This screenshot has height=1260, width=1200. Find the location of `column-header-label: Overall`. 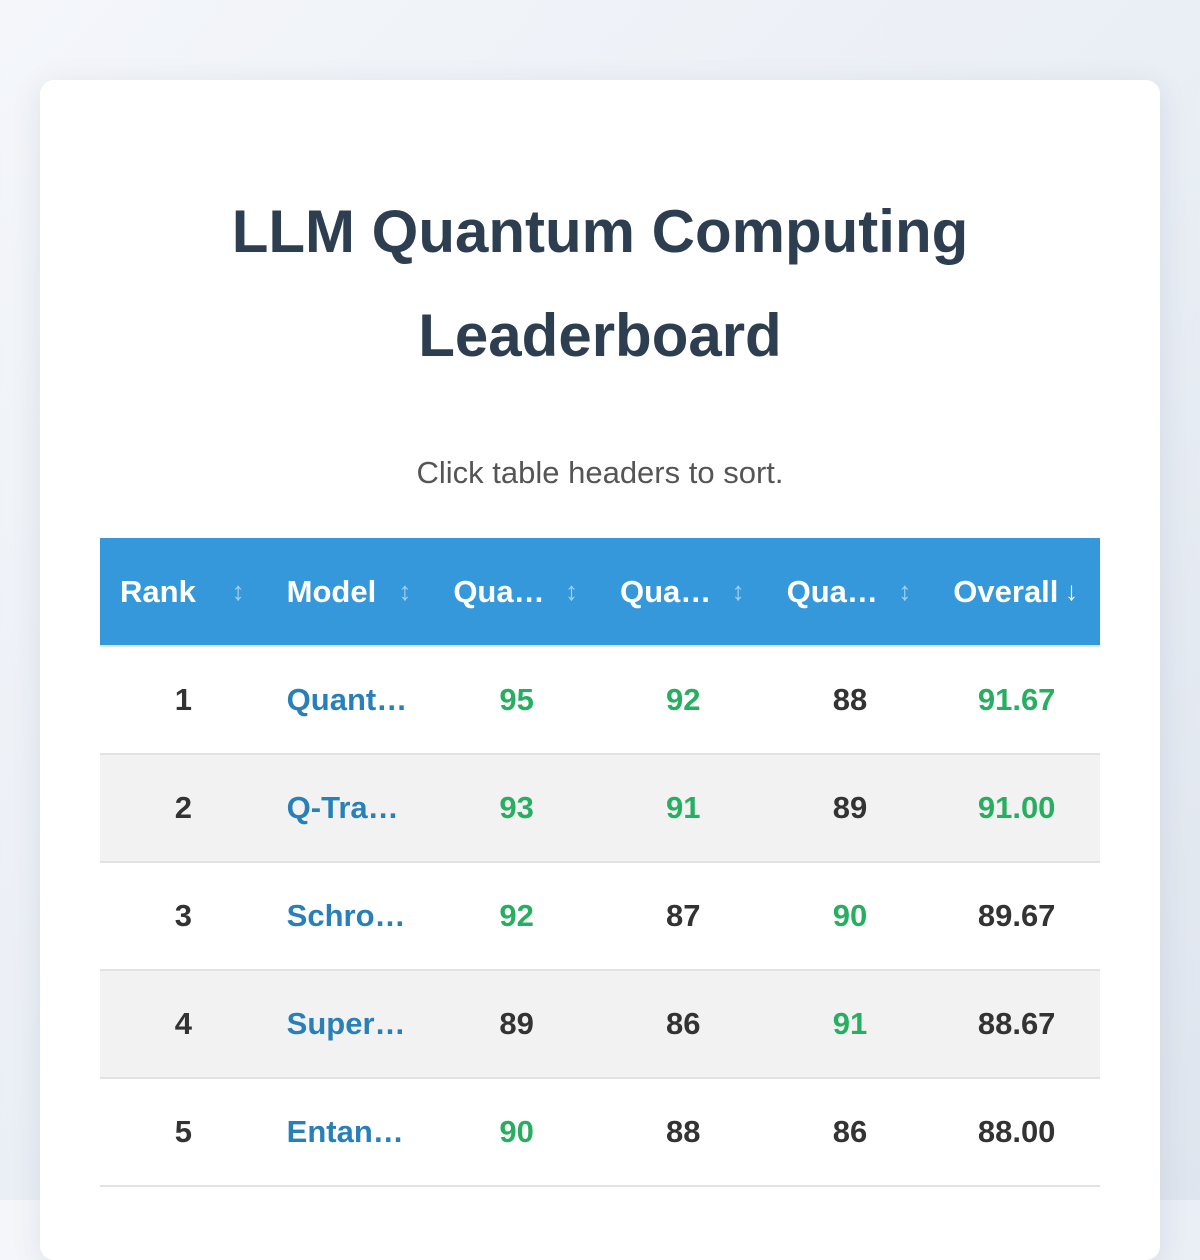

column-header-label: Overall is located at coordinates (1006, 591).